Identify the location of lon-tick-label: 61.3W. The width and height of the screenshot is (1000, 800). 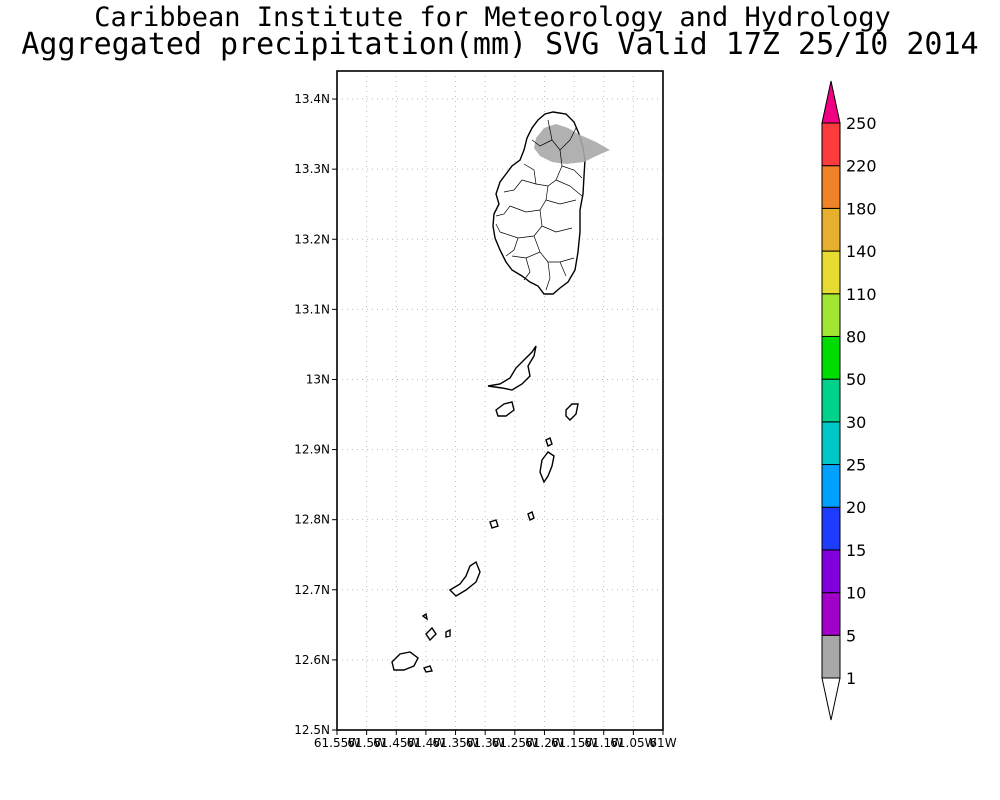
(485, 743).